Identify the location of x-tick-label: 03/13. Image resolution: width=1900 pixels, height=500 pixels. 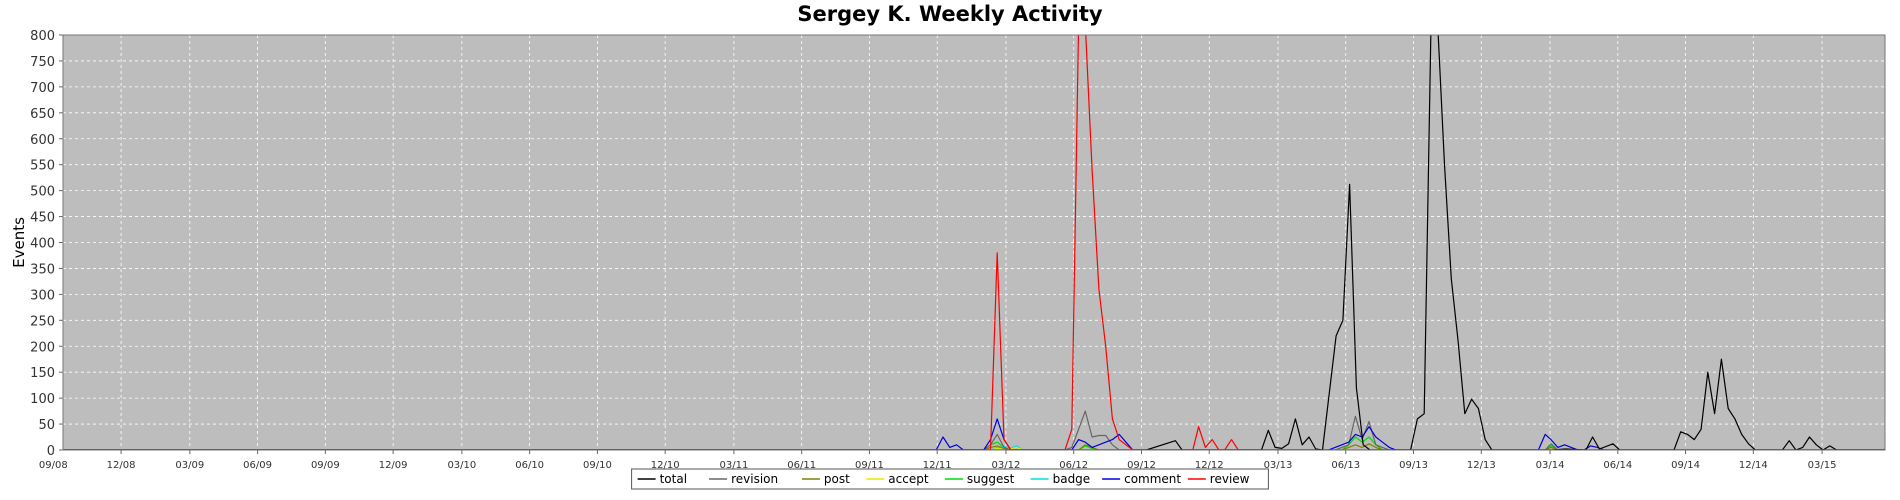
(1278, 465).